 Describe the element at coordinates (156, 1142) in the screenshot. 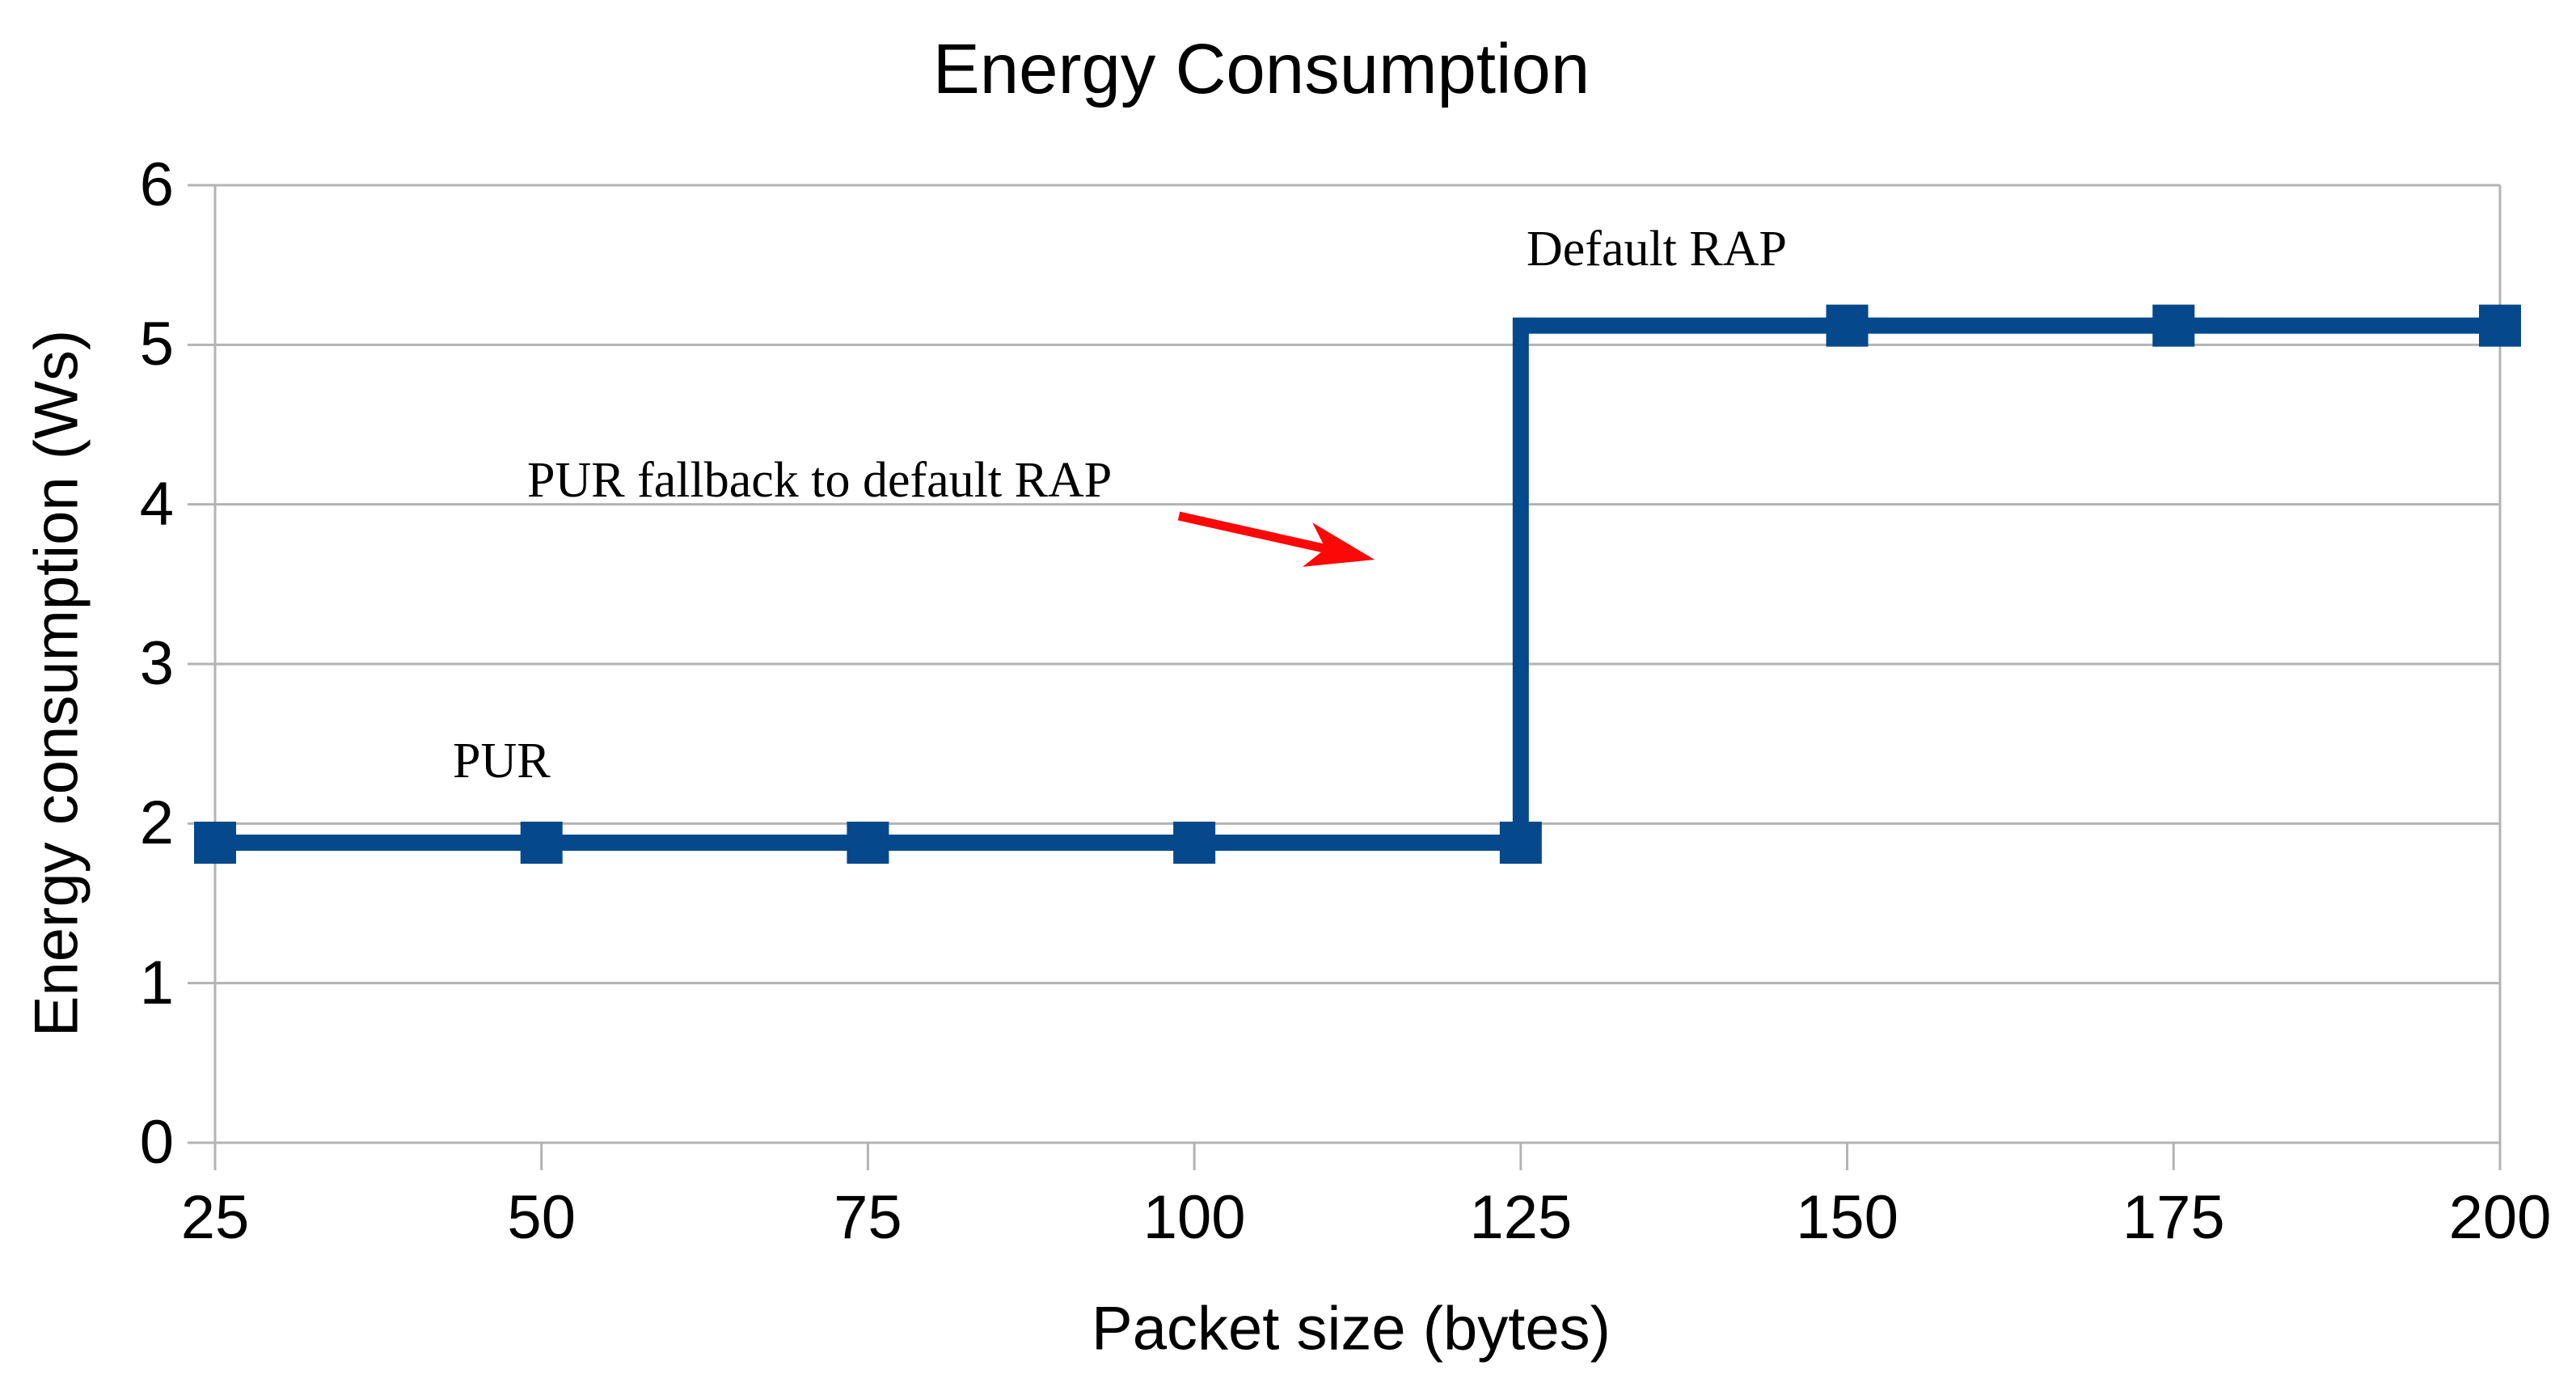

I see `y-axis-tick-label: 0` at that location.